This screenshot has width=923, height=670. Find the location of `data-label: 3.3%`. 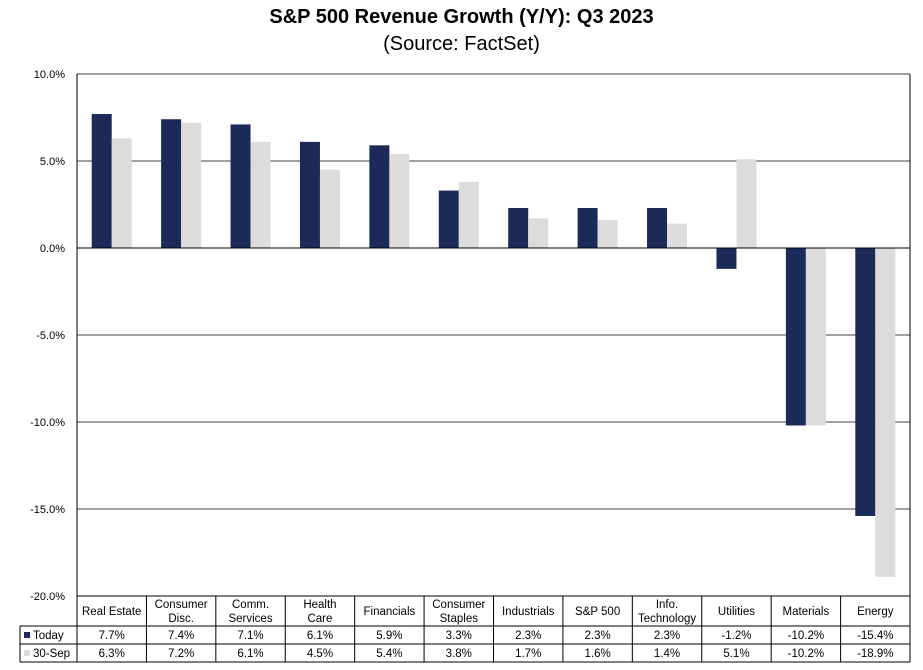

data-label: 3.3% is located at coordinates (459, 636).